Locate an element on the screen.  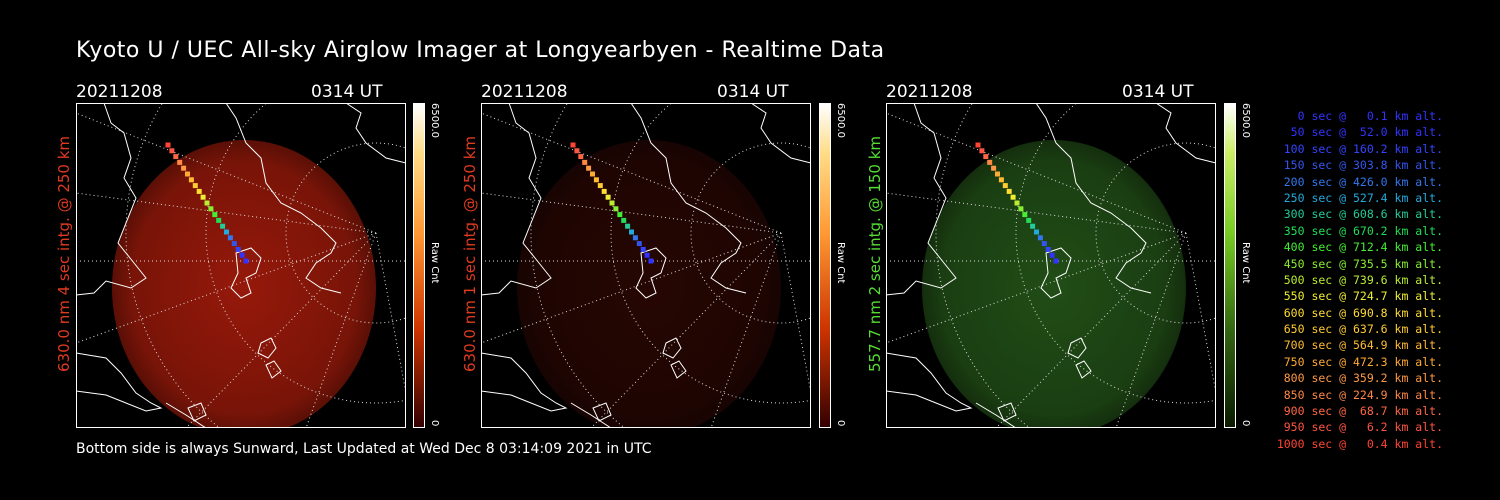
panel-2-colorbar-max: 6500.0 is located at coordinates (840, 120).